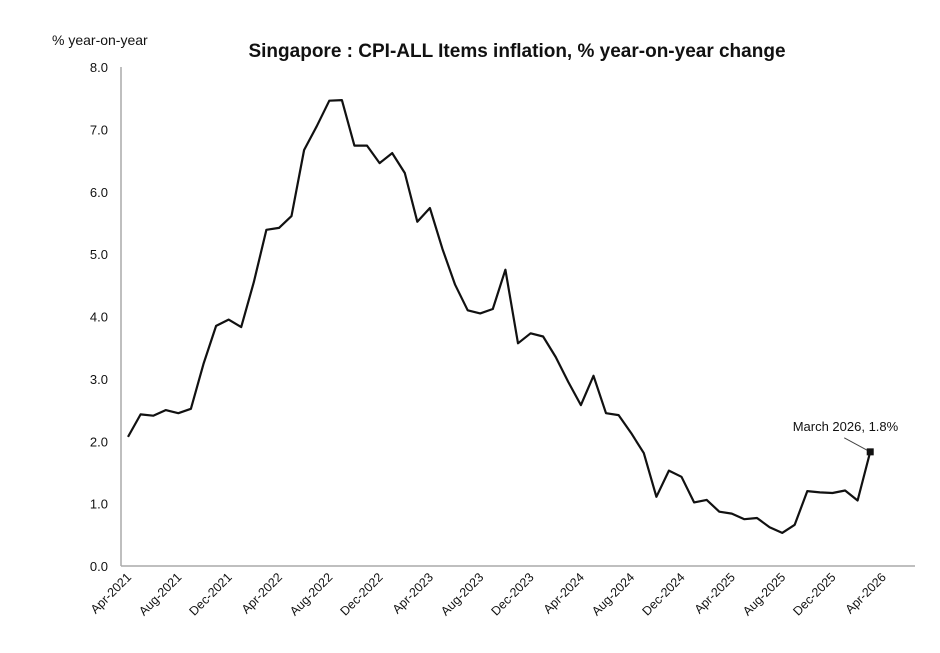  Describe the element at coordinates (846, 426) in the screenshot. I see `annotation-label: March 2026, 1.8%` at that location.